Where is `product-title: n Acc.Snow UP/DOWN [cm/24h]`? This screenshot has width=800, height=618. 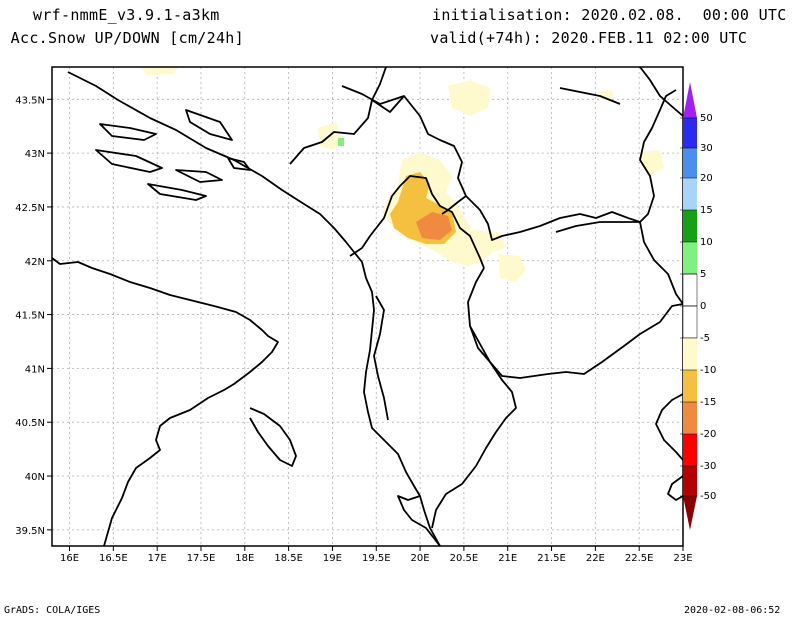
product-title: n Acc.Snow UP/DOWN [cm/24h] is located at coordinates (122, 38).